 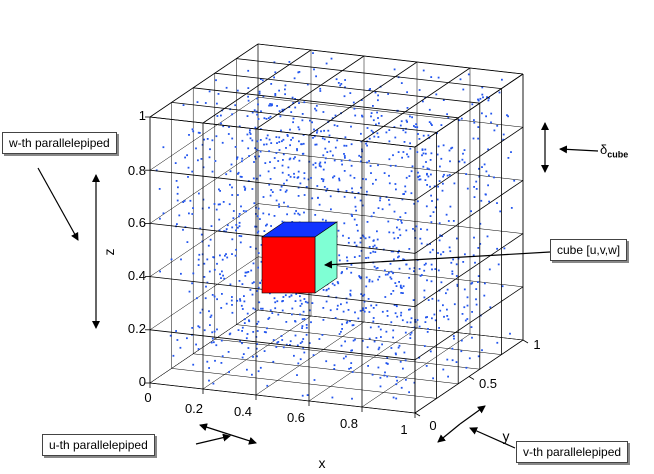 I want to click on y-tick-label: 0, so click(x=432, y=425).